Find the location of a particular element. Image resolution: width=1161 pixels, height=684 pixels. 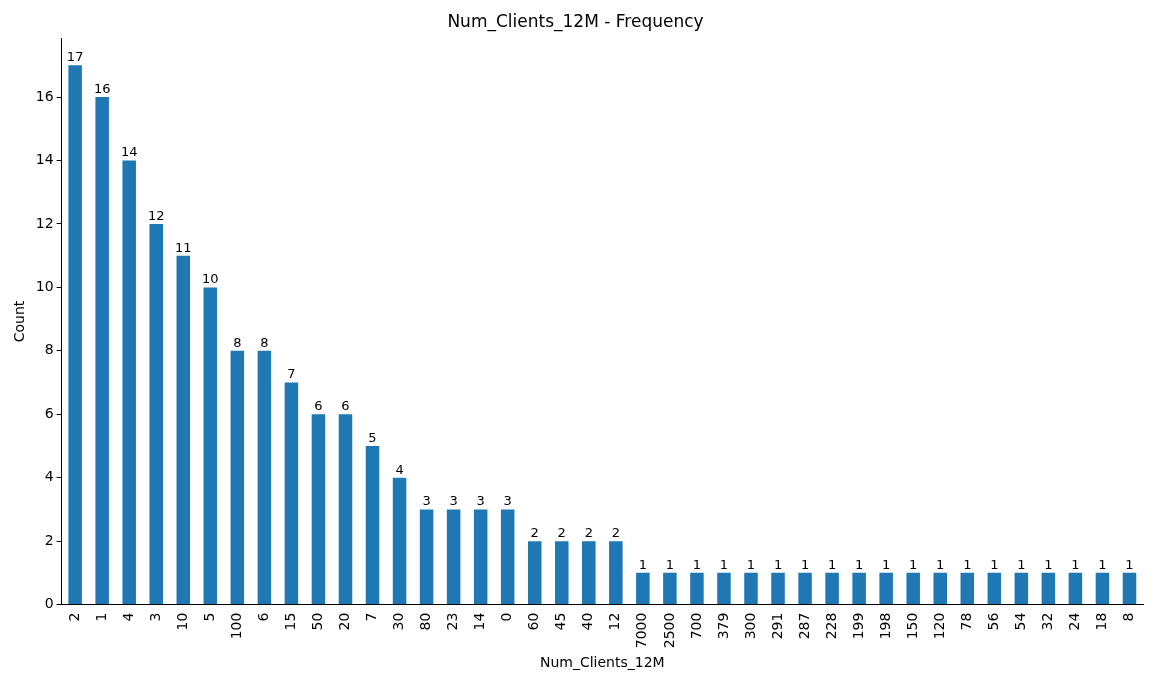

x-axis-title: Num_Clients_12M is located at coordinates (602, 662).